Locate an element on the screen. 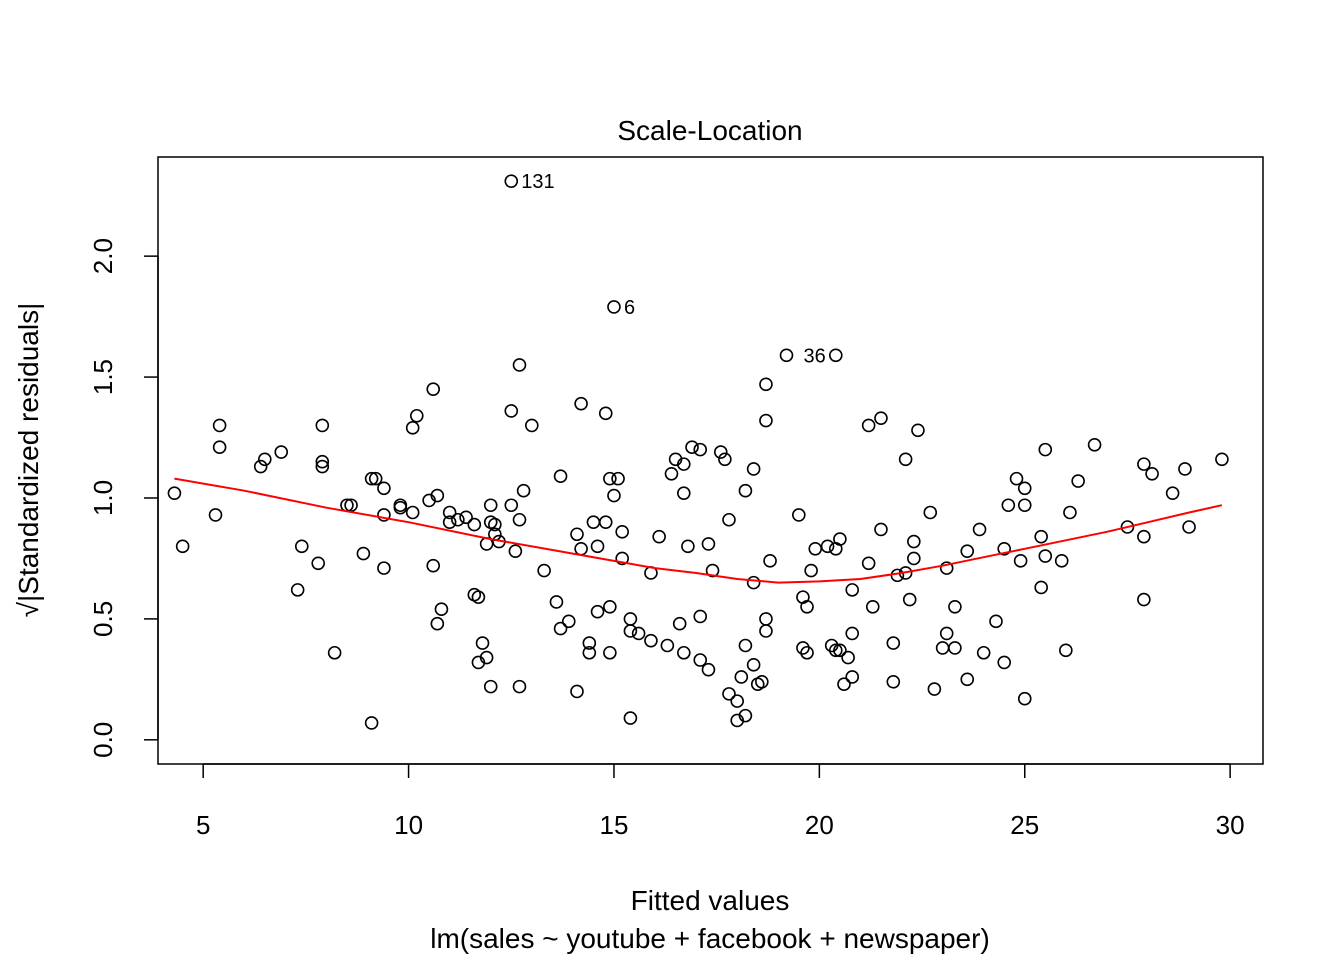  y-tick-label: 2.0 is located at coordinates (103, 256).